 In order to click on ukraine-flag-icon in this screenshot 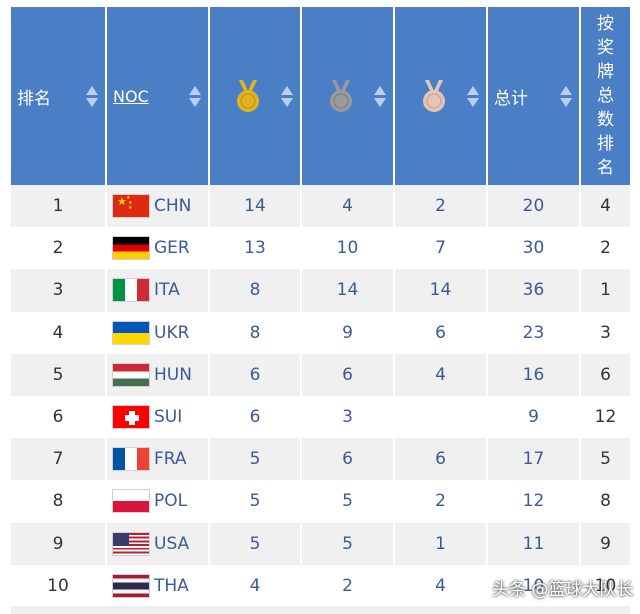, I will do `click(131, 332)`.